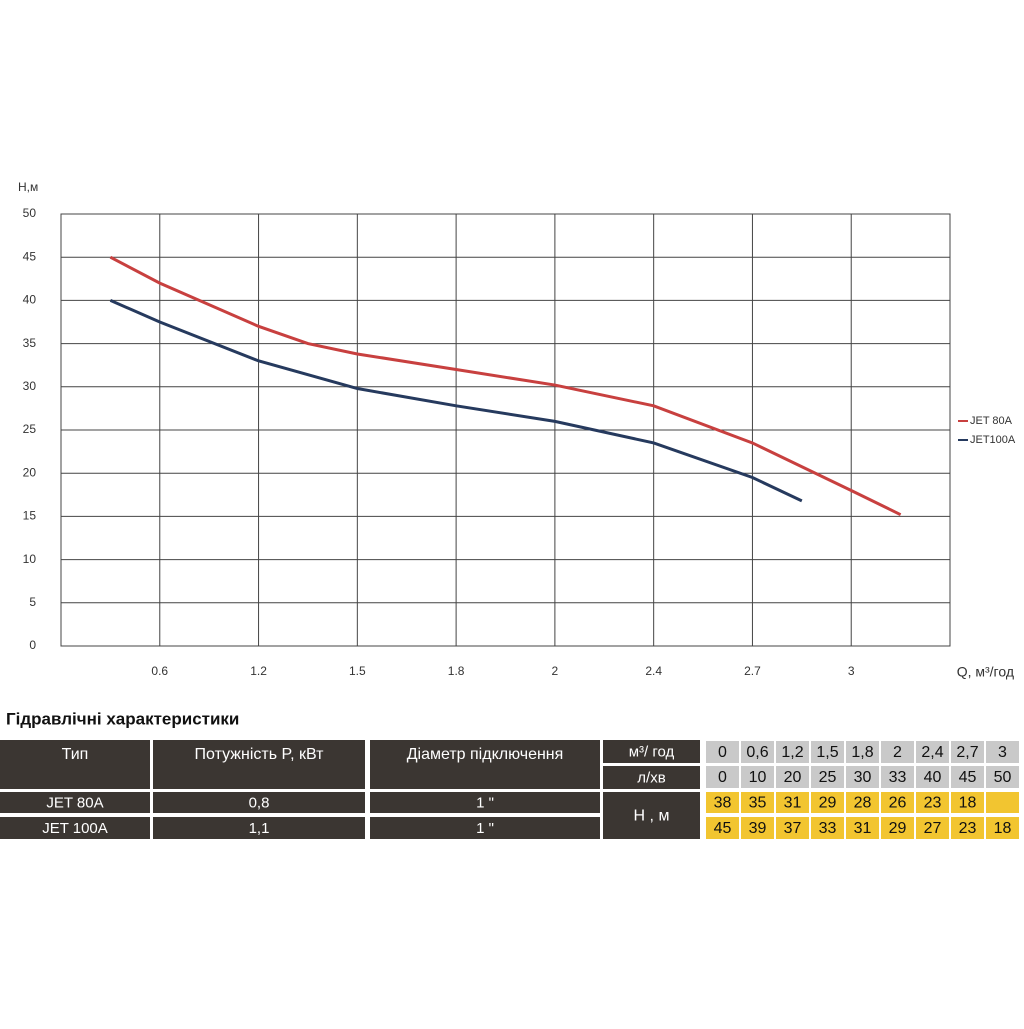 The height and width of the screenshot is (1029, 1024). What do you see at coordinates (456, 671) in the screenshot?
I see `x-tick-label: 1.8` at bounding box center [456, 671].